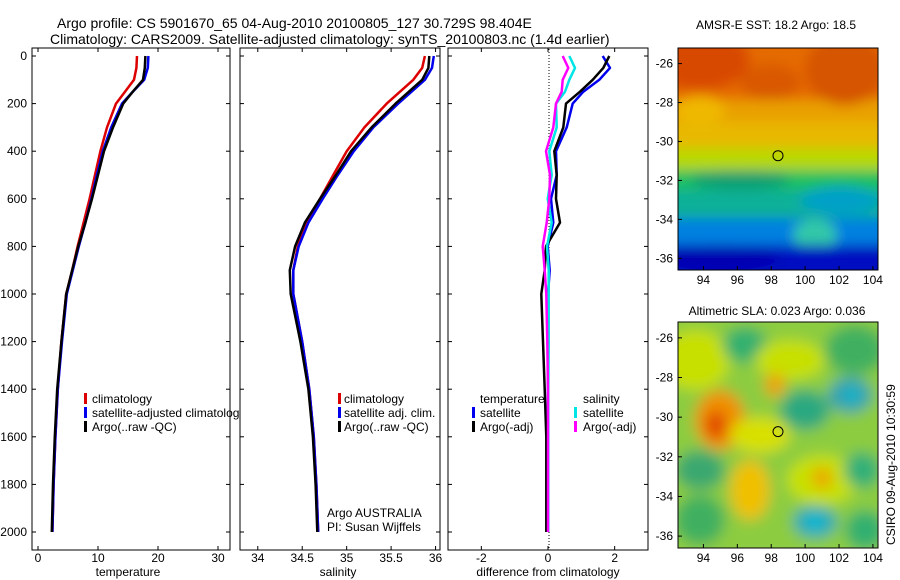  Describe the element at coordinates (776, 25) in the screenshot. I see `sst-map-title: AMSR-E SST: 18.2 Argo: 18.5` at that location.